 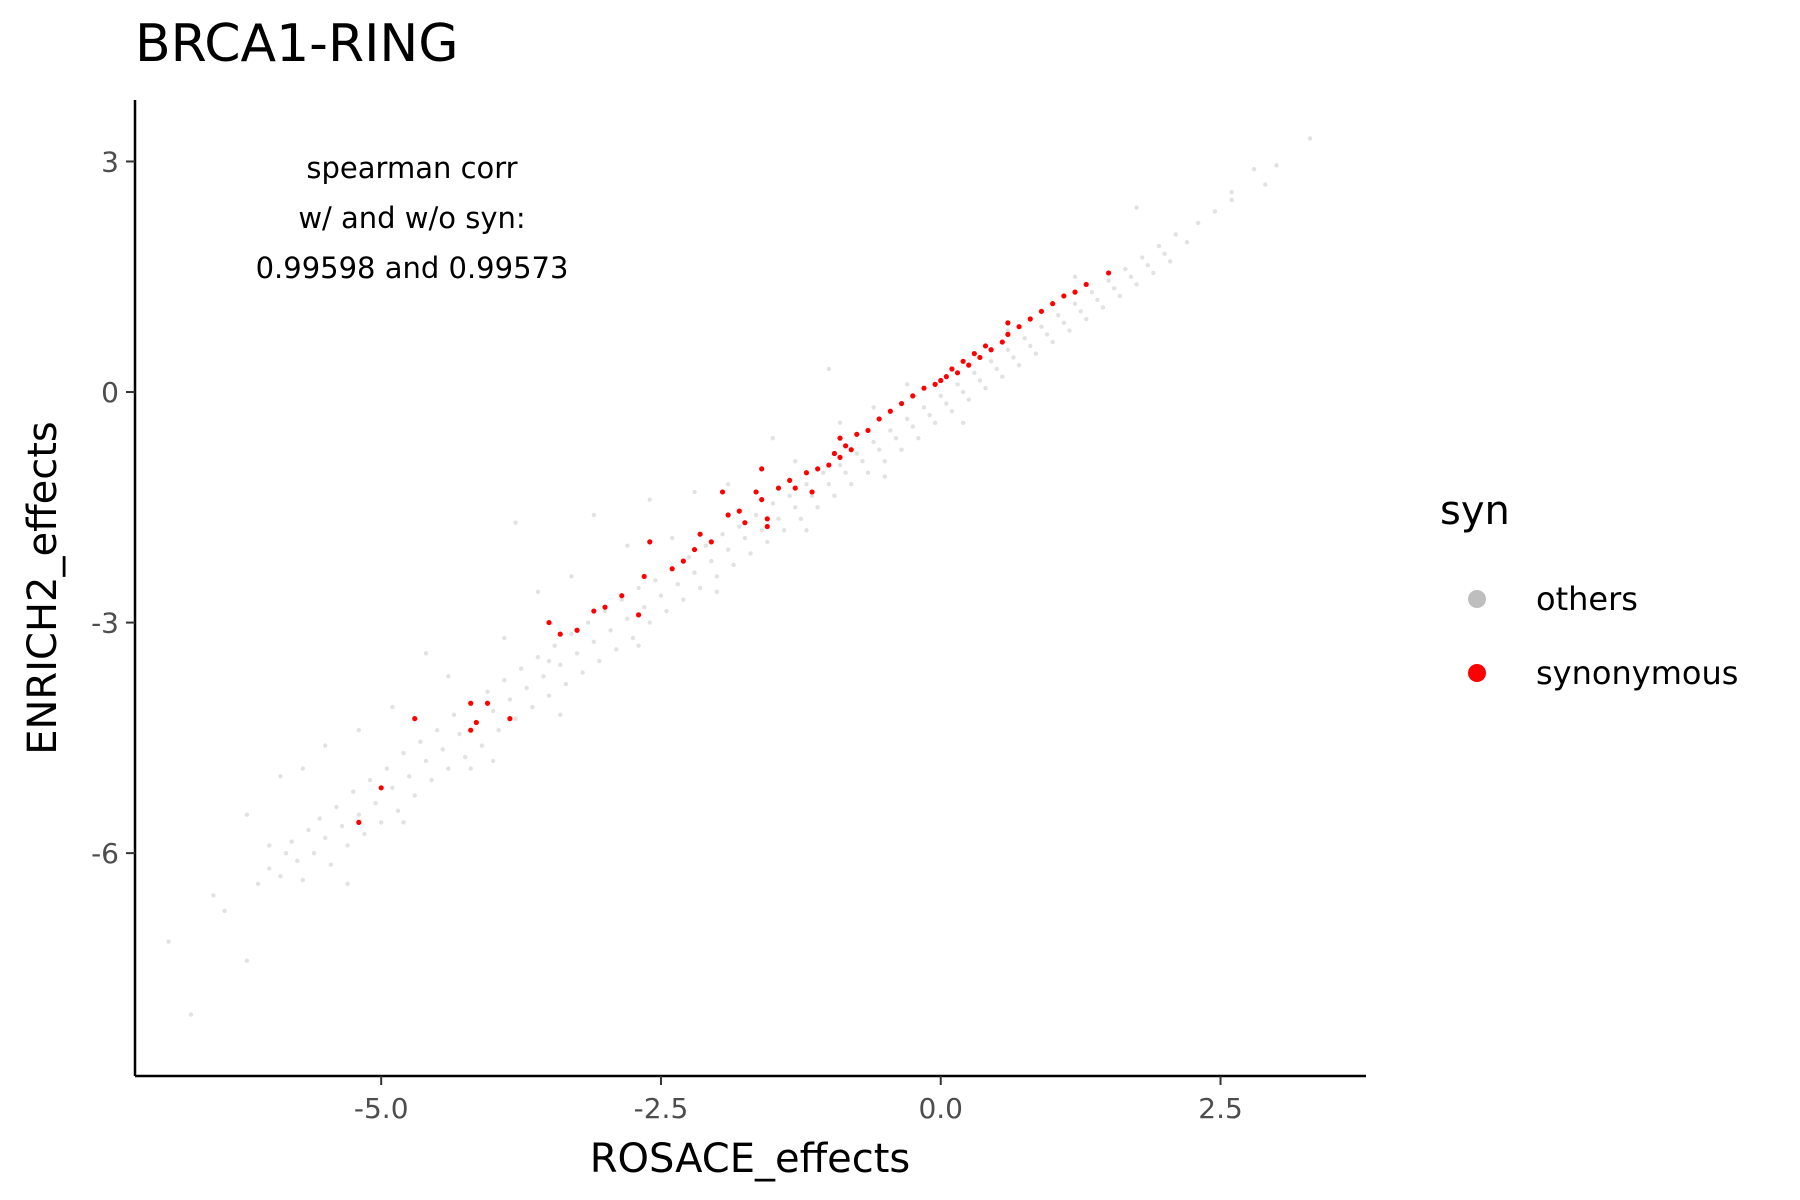 I want to click on x-tick-label: -2.5, so click(x=661, y=1108).